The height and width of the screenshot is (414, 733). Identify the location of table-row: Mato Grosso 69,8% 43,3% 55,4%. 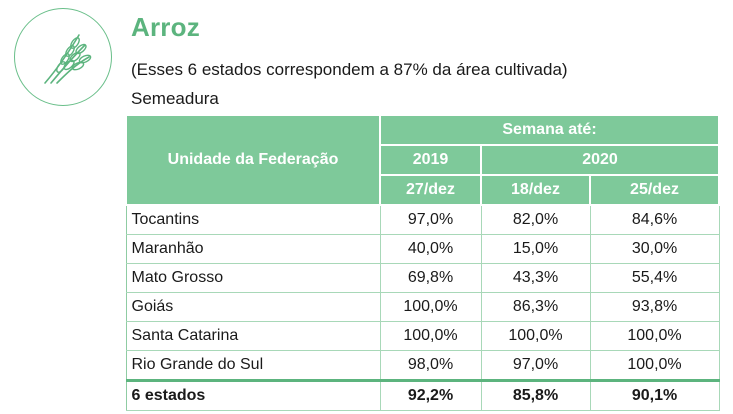
(422, 278).